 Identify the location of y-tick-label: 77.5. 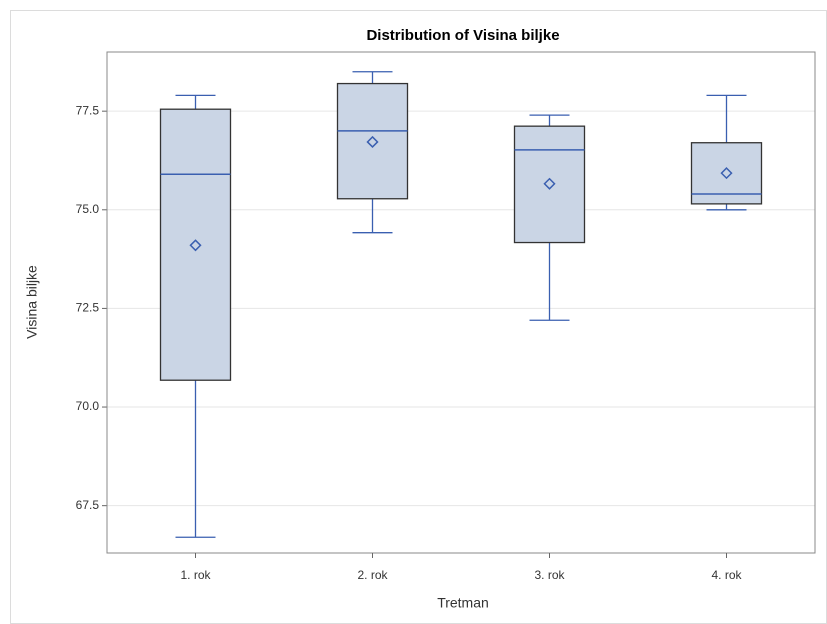
(88, 110).